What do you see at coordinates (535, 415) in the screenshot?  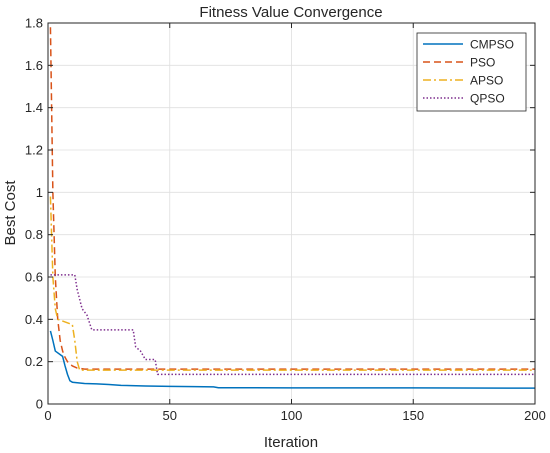 I see `x-tick-label: 200` at bounding box center [535, 415].